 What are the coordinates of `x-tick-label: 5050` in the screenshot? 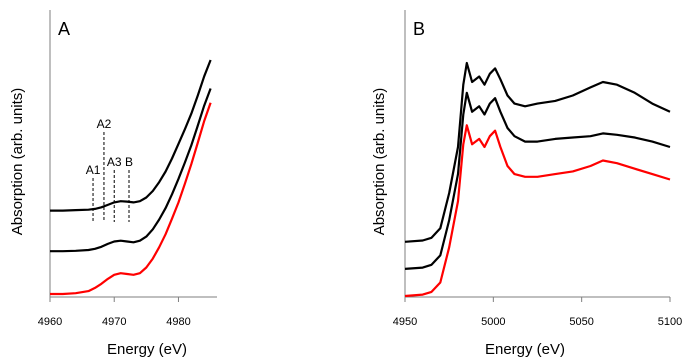 It's located at (581, 322).